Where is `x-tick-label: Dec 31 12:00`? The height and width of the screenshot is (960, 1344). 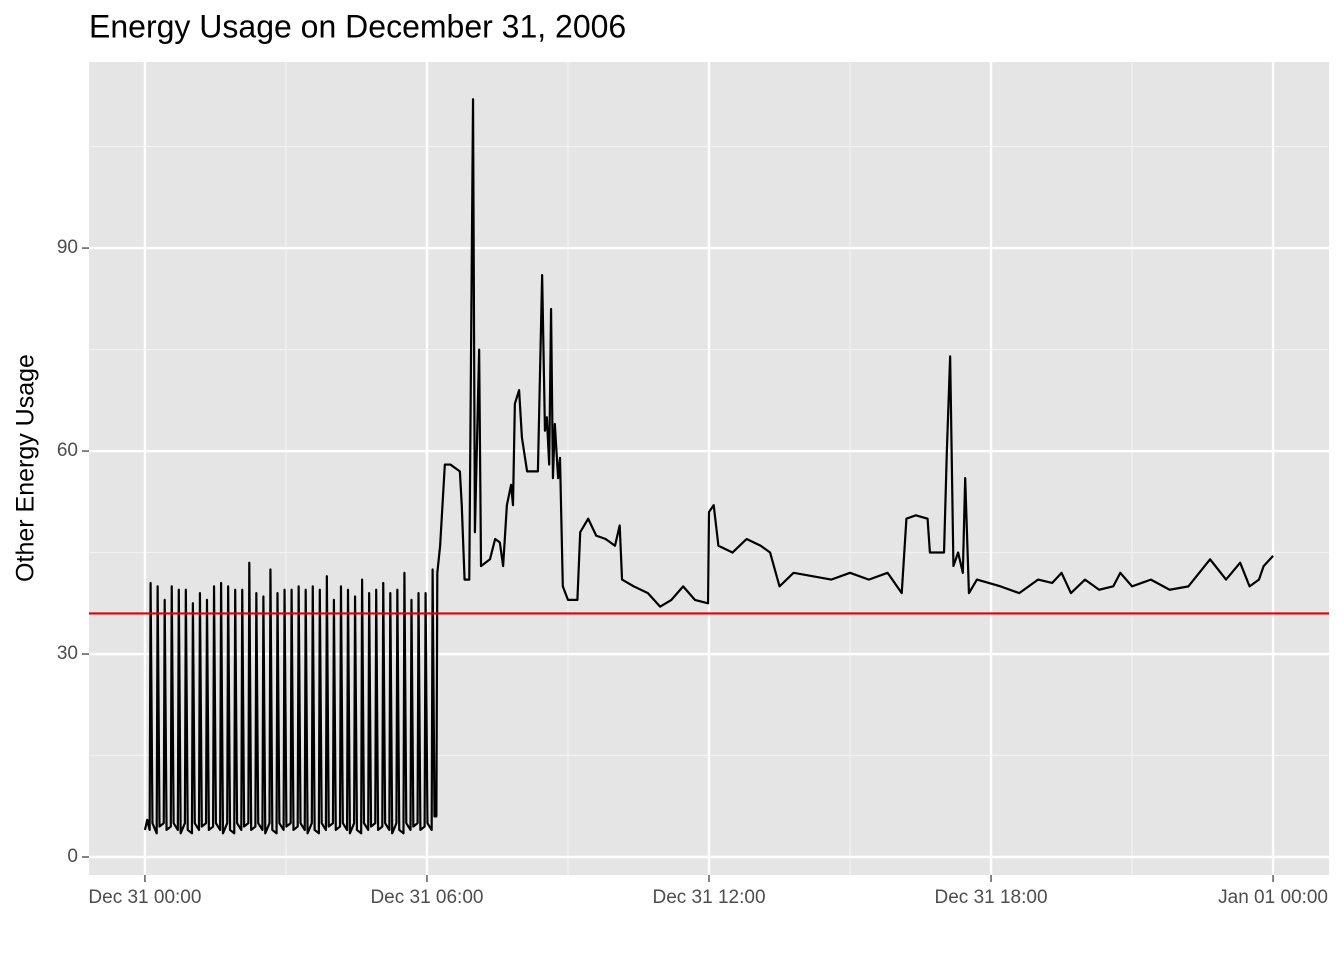 x-tick-label: Dec 31 12:00 is located at coordinates (708, 897).